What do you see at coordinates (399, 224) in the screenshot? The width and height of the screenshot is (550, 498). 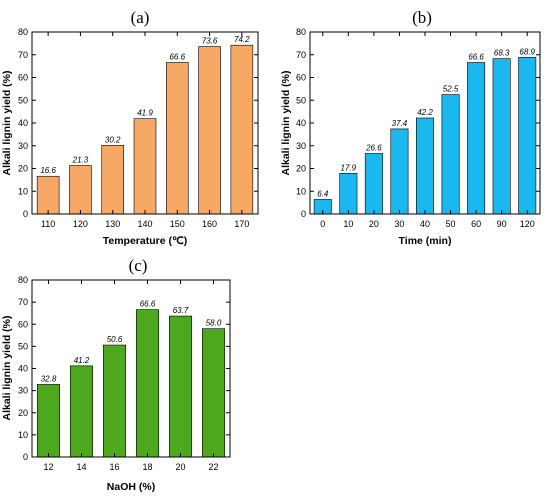 I see `x-tick-label: 30` at bounding box center [399, 224].